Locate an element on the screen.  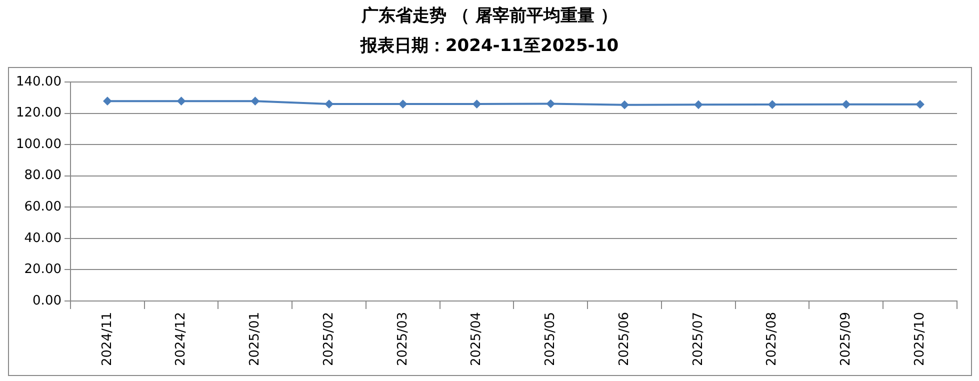
x-tick-label: 2024/12 is located at coordinates (181, 339).